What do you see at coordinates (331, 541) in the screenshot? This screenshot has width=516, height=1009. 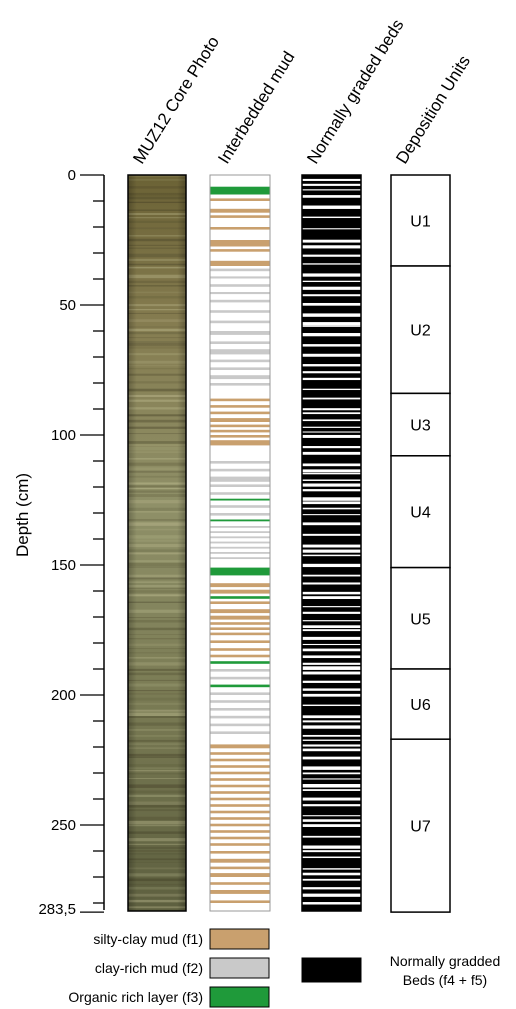 I see `graded-bed-gaps` at bounding box center [331, 541].